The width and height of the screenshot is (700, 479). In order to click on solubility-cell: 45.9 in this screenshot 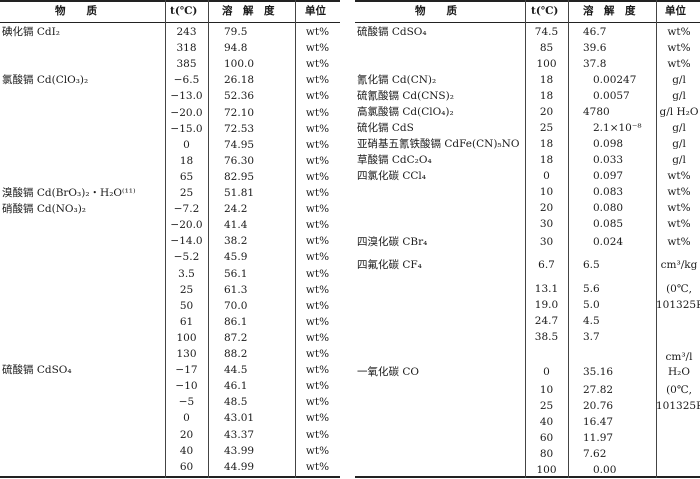, I will do `click(236, 257)`.